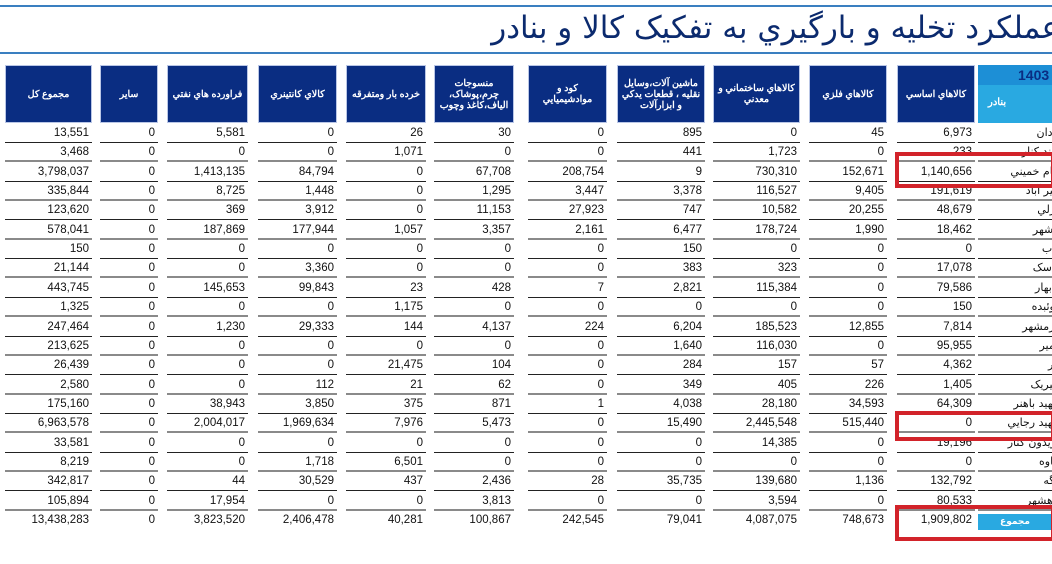  Describe the element at coordinates (756, 94) in the screenshot. I see `column-header-construction-mineral: کالاهاي ساختماني و معدني` at that location.